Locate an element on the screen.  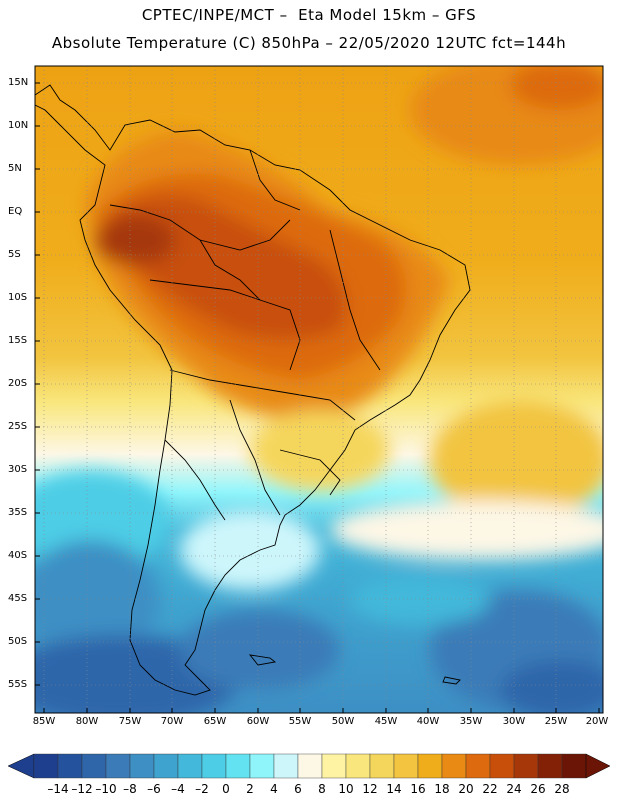
lat-label: 5N is located at coordinates (15, 168).